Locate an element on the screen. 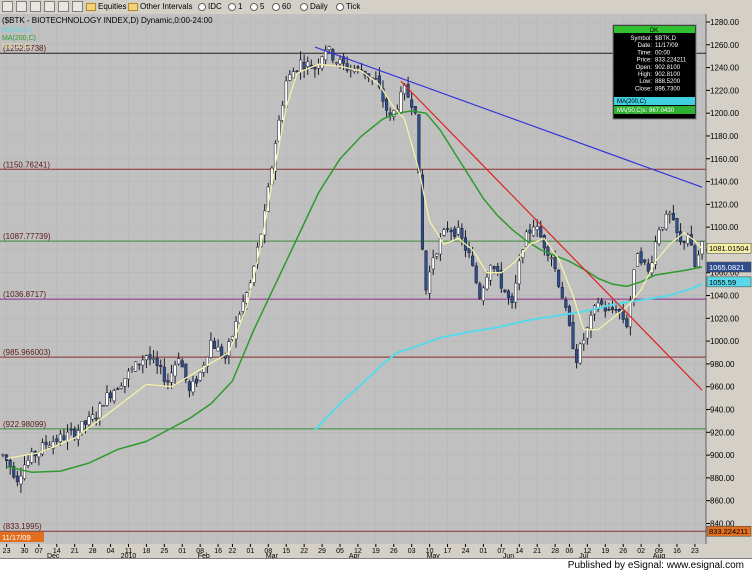  price-tick-label: 1180.00 is located at coordinates (724, 136).